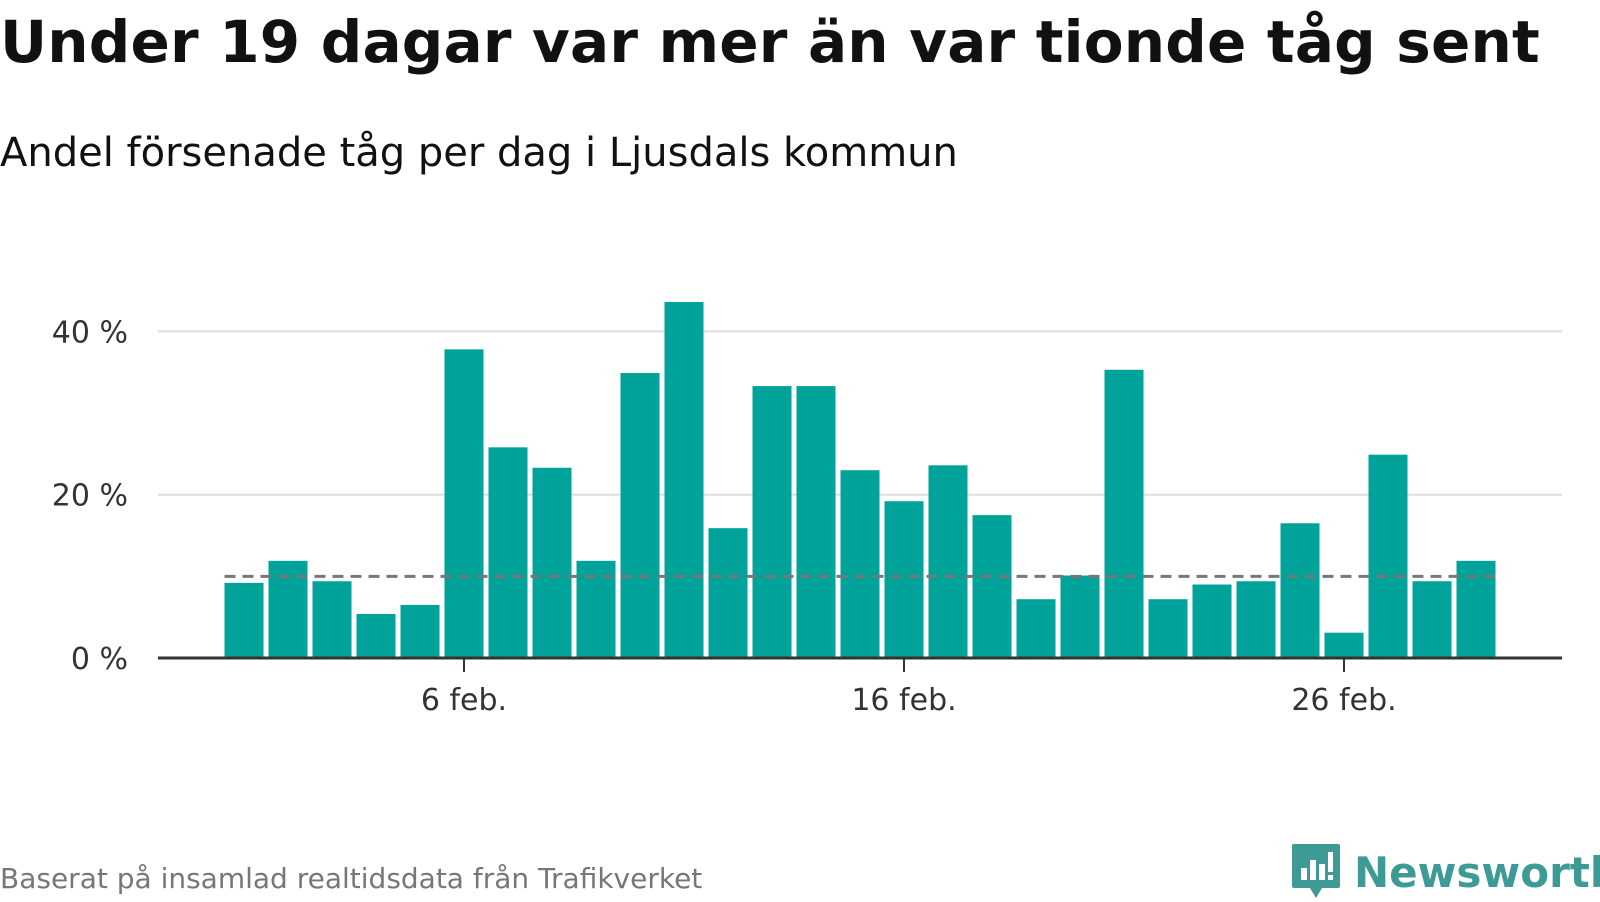  Describe the element at coordinates (1316, 871) in the screenshot. I see `chart-speech-bubble-icon` at that location.